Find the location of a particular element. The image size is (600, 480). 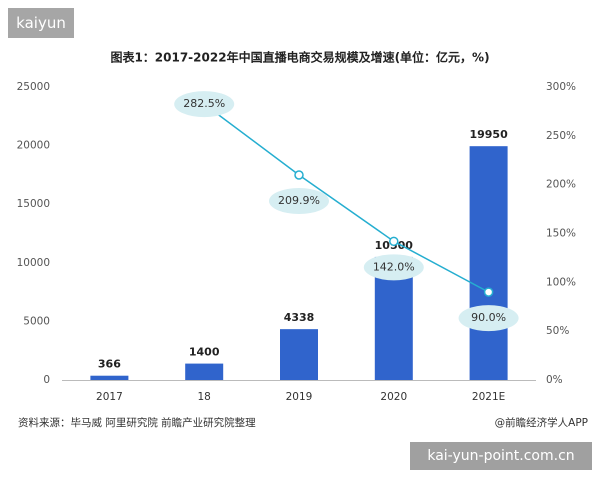

y2-tick-label: 0% is located at coordinates (554, 380).